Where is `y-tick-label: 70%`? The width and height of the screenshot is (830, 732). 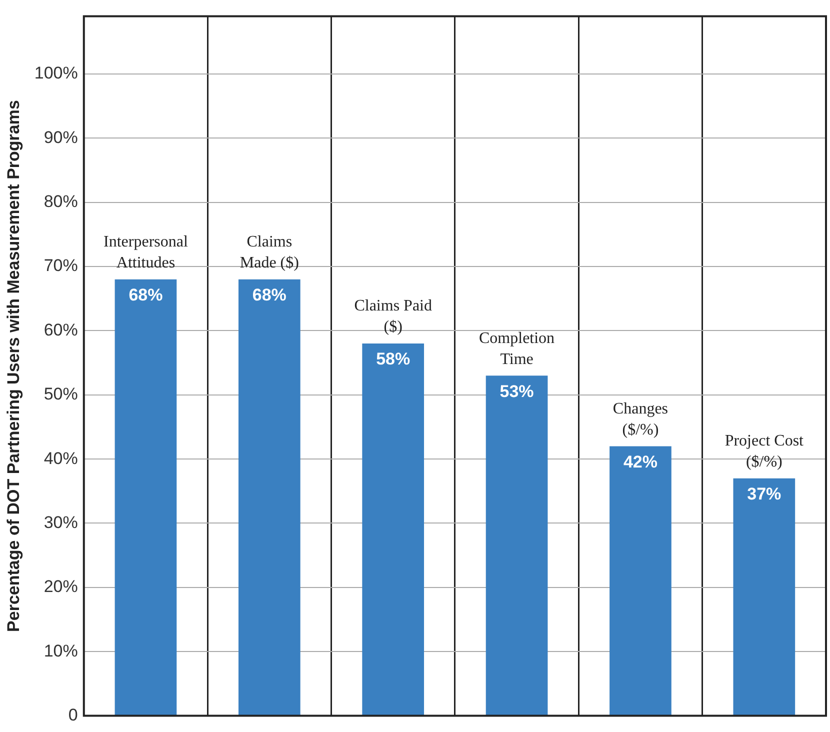
y-tick-label: 70% is located at coordinates (61, 266).